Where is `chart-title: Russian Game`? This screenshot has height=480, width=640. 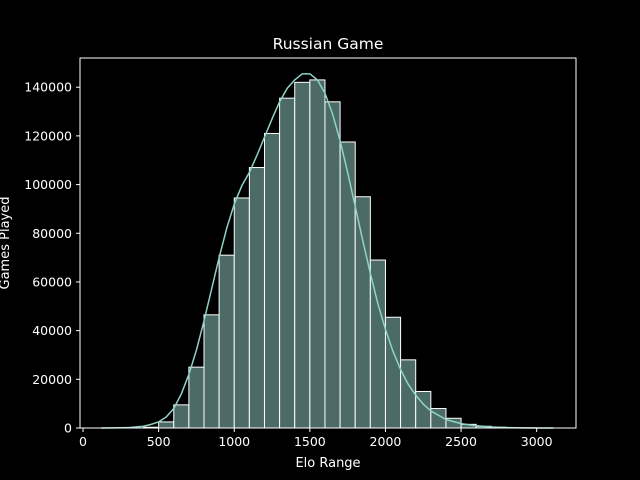 chart-title: Russian Game is located at coordinates (328, 44).